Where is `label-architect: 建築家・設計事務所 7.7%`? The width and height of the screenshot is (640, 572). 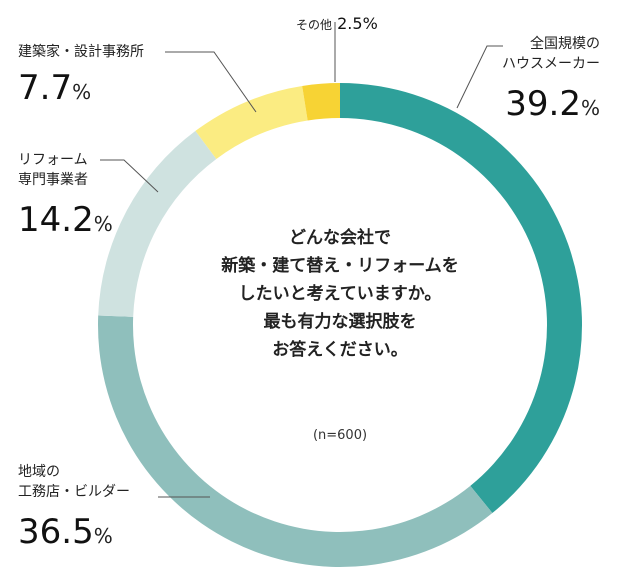
label-architect: 建築家・設計事務所 7.7% is located at coordinates (81, 74).